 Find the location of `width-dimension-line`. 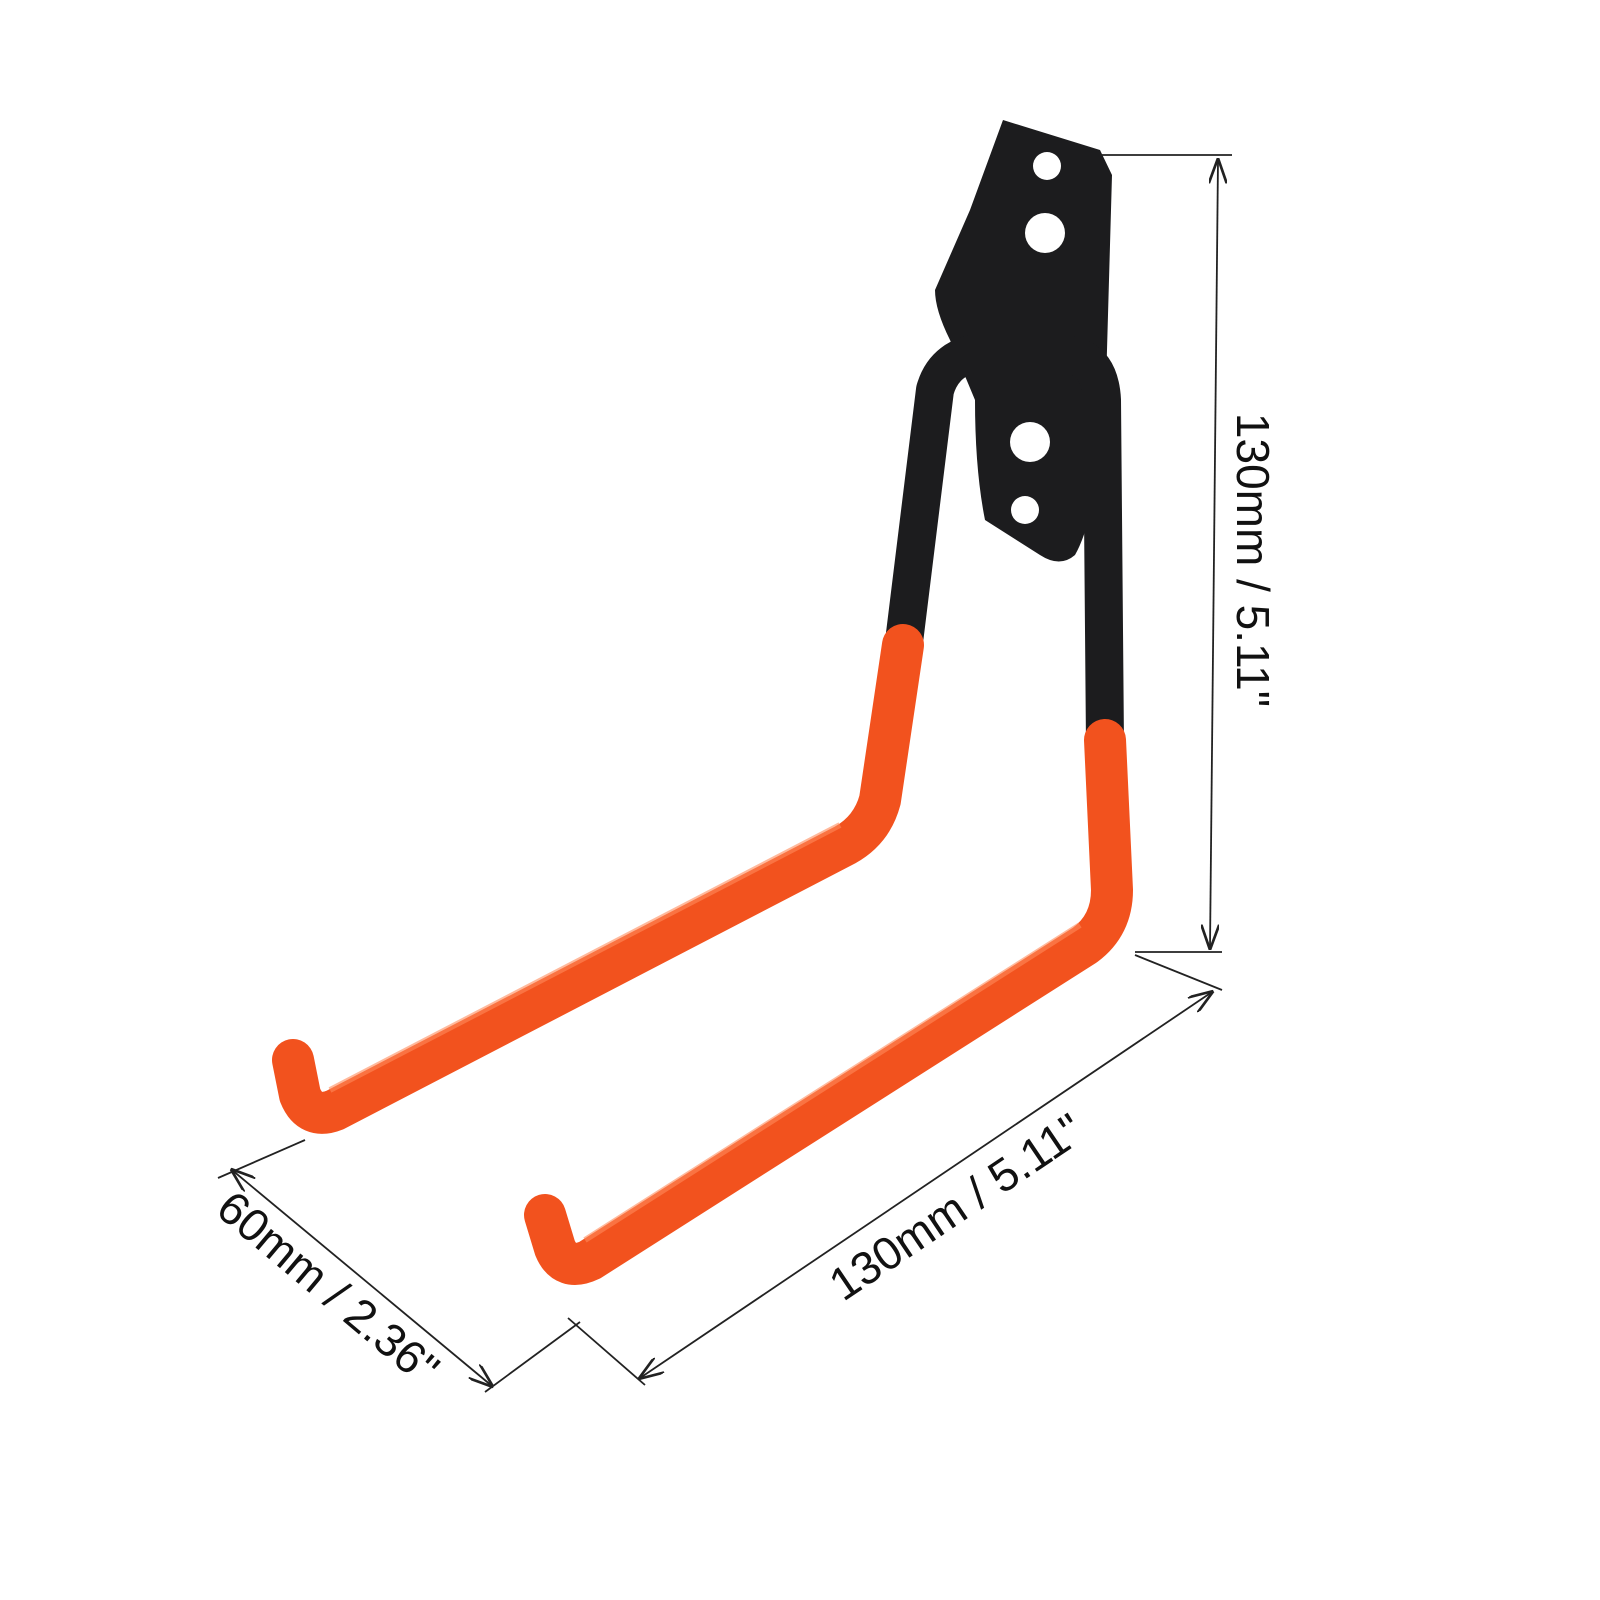

width-dimension-line is located at coordinates (399, 1266).